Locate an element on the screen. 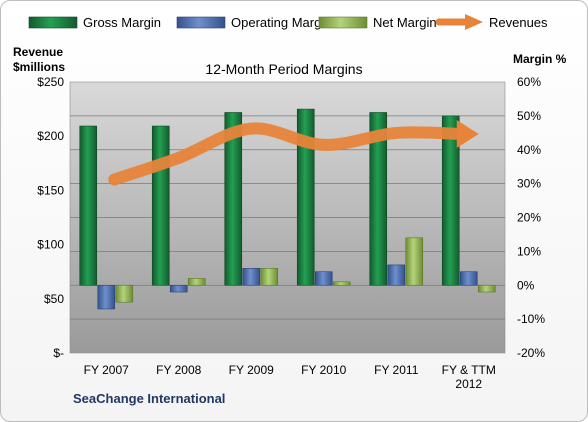 The height and width of the screenshot is (422, 588). right-tick-label: -10% is located at coordinates (531, 319).